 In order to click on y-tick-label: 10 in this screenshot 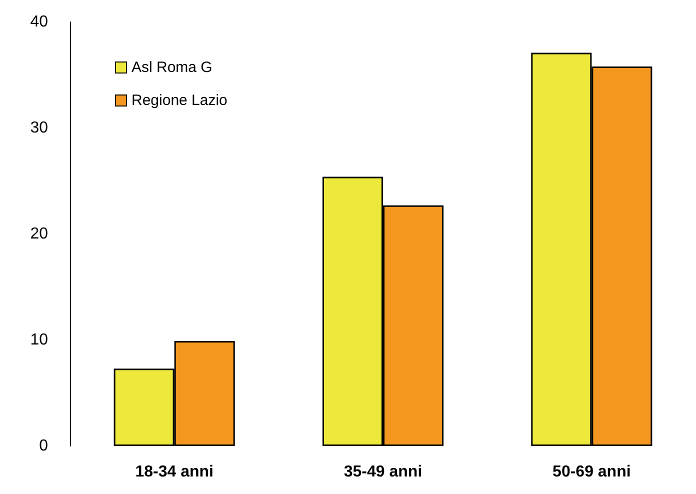, I will do `click(39, 340)`.